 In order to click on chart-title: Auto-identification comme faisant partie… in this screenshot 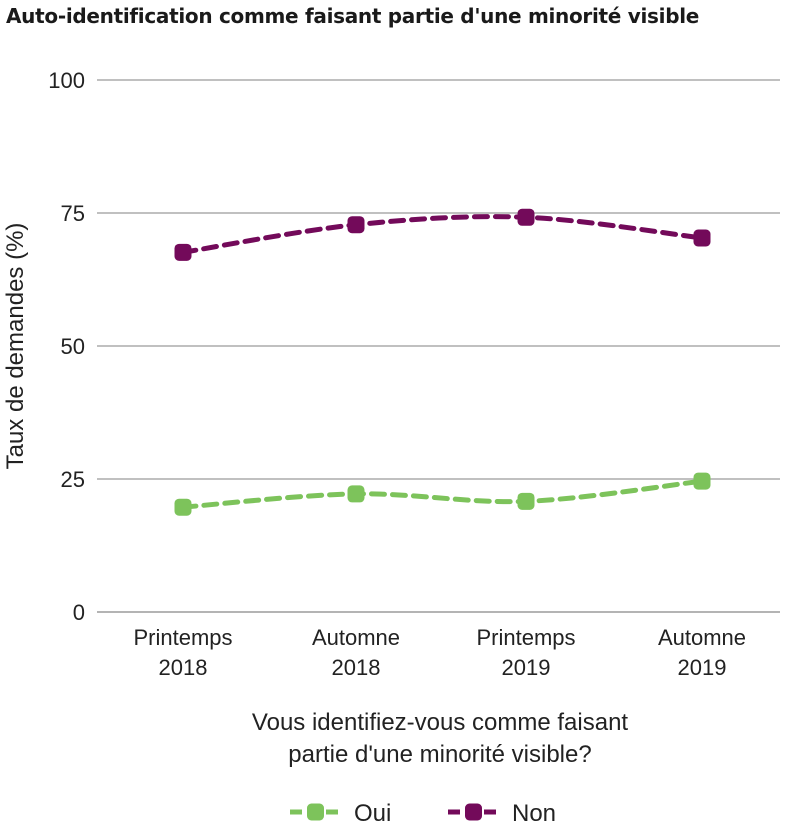, I will do `click(353, 16)`.